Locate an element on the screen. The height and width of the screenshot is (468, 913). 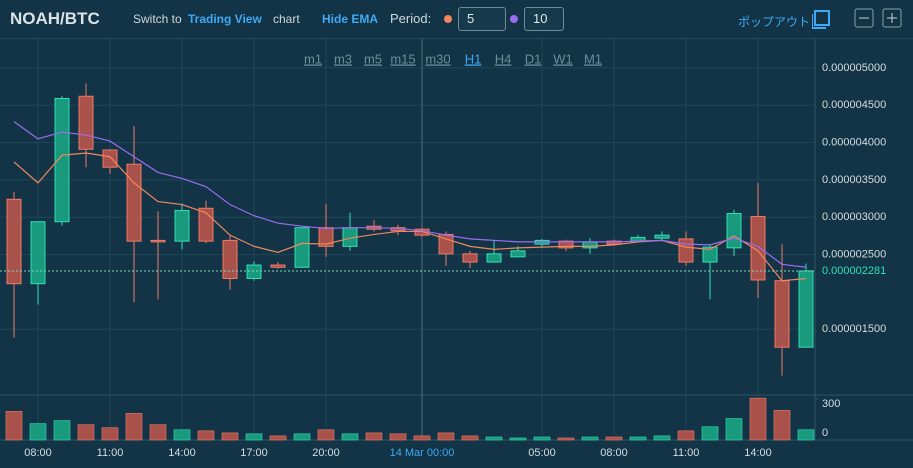
x-tick-label: 14 Mar 00:00 is located at coordinates (422, 453).